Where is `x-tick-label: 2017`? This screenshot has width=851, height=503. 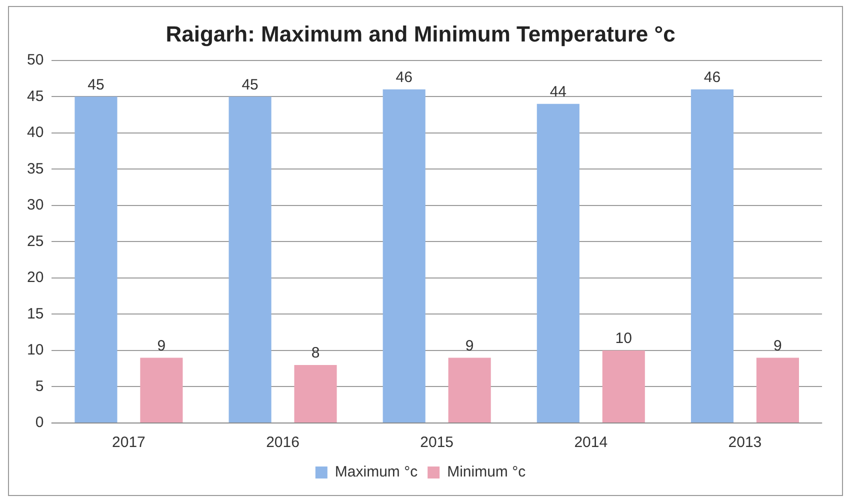
x-tick-label: 2017 is located at coordinates (129, 443).